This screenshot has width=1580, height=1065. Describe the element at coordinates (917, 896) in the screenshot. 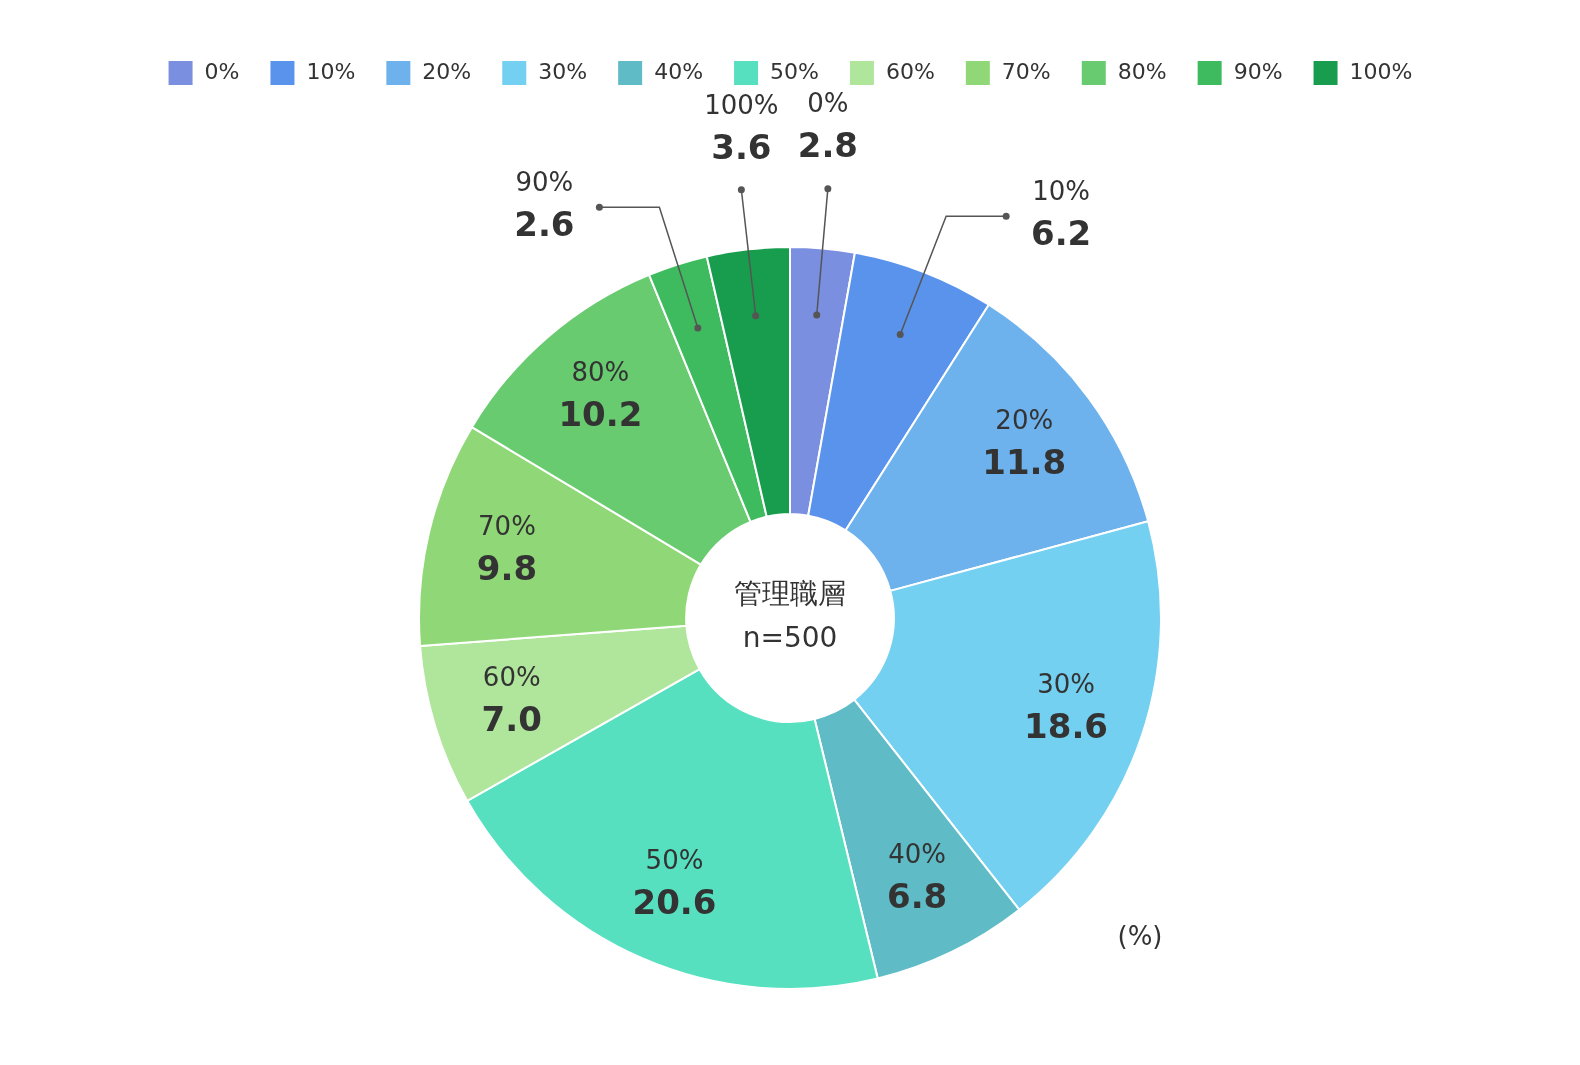

I see `data-label: 6.8` at that location.